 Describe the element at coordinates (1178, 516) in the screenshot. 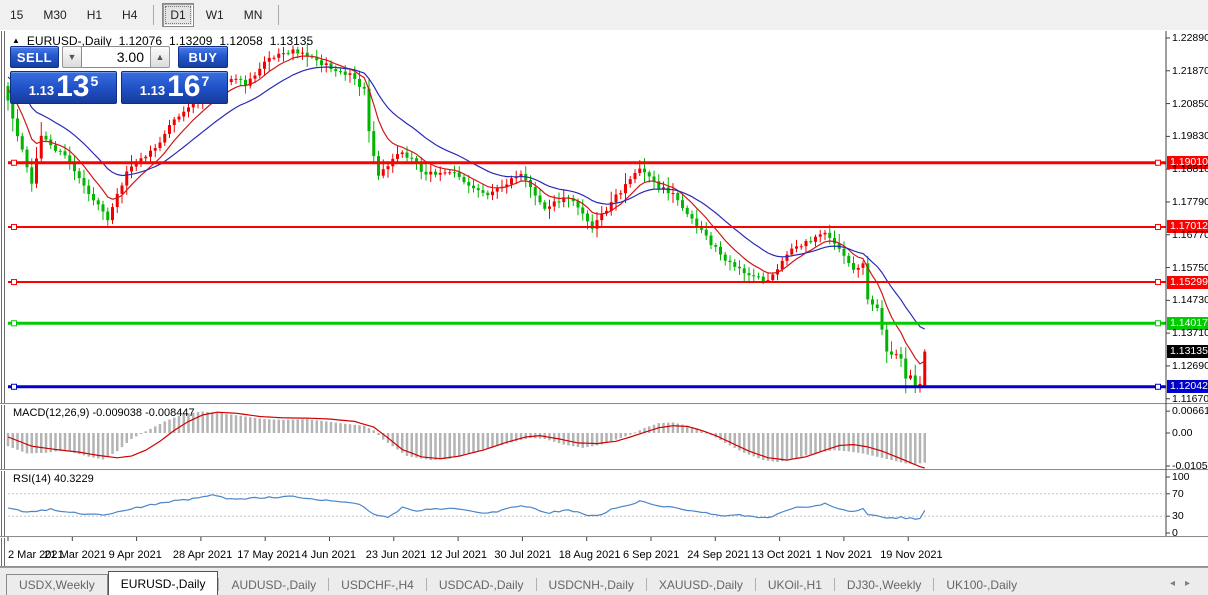

I see `rsi-axis-tick-label: 30` at that location.